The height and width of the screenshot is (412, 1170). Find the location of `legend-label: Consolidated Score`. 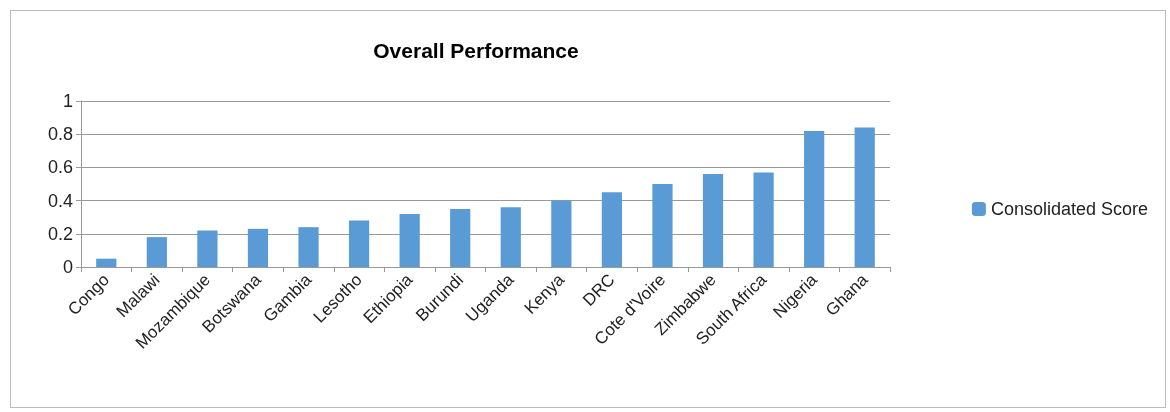

legend-label: Consolidated Score is located at coordinates (1069, 209).